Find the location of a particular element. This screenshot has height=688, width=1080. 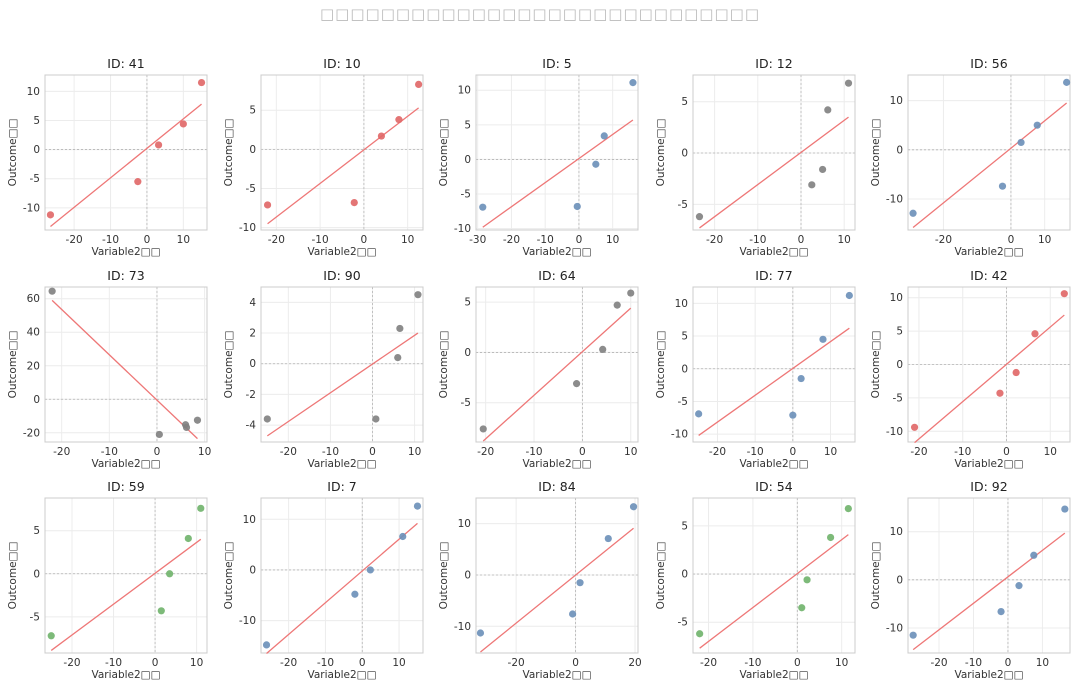

subplot-title: ID: 42 is located at coordinates (988, 275).